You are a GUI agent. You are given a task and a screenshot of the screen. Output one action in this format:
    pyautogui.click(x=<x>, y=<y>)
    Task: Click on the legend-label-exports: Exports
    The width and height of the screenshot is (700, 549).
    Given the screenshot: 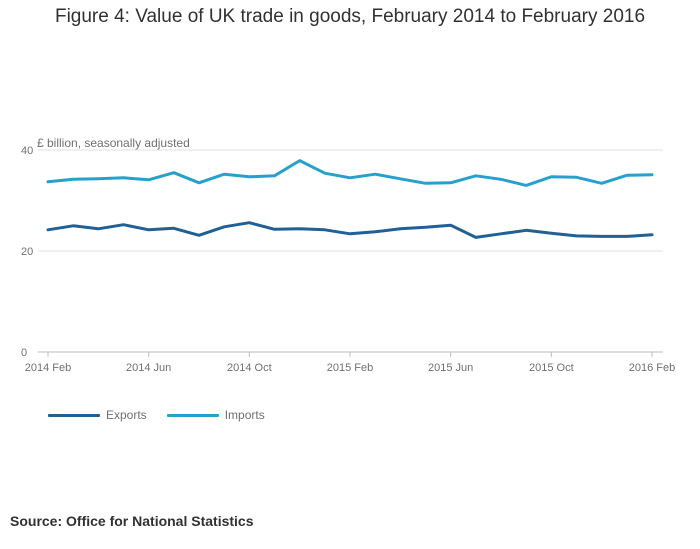 What is the action you would take?
    pyautogui.click(x=126, y=415)
    